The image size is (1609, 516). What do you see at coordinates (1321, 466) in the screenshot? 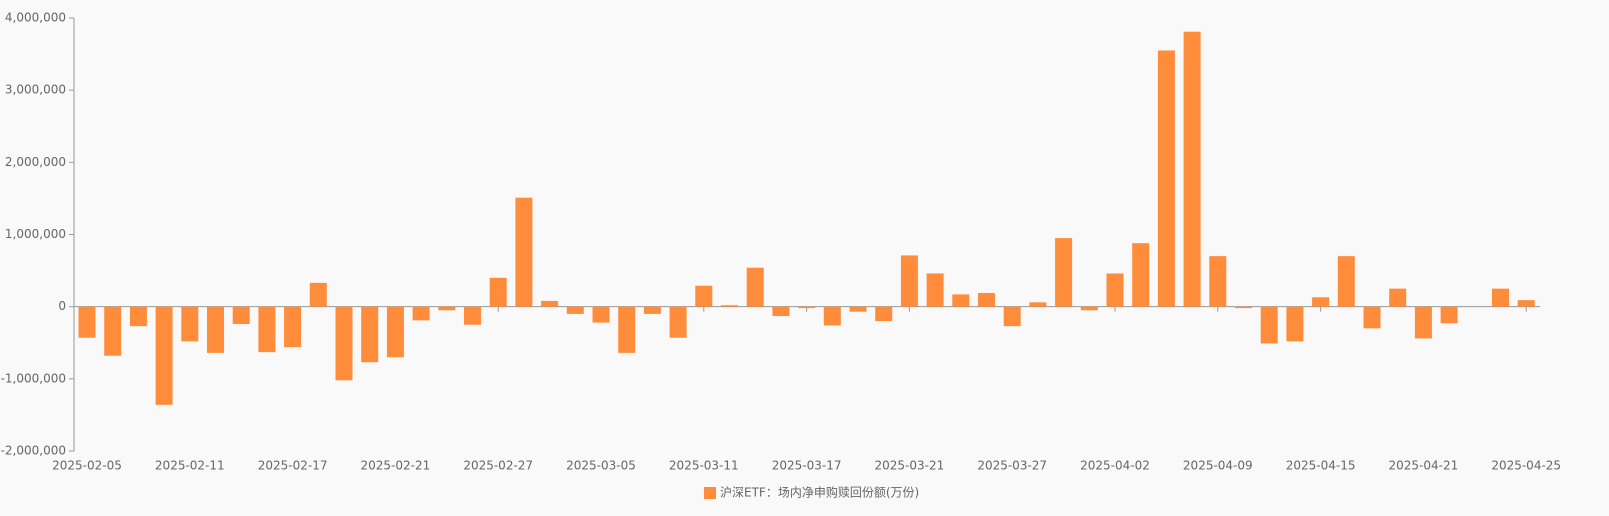
I see `x-tick-label: 2025-04-15` at bounding box center [1321, 466].